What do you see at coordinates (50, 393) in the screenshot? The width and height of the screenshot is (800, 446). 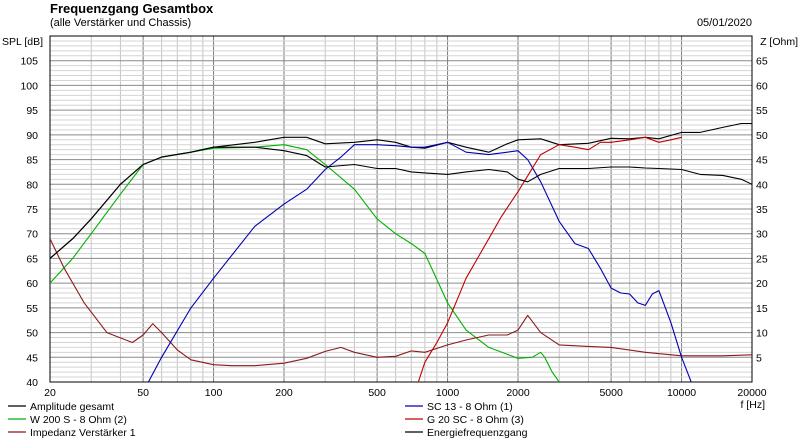 I see `x-tick-label: 20` at bounding box center [50, 393].